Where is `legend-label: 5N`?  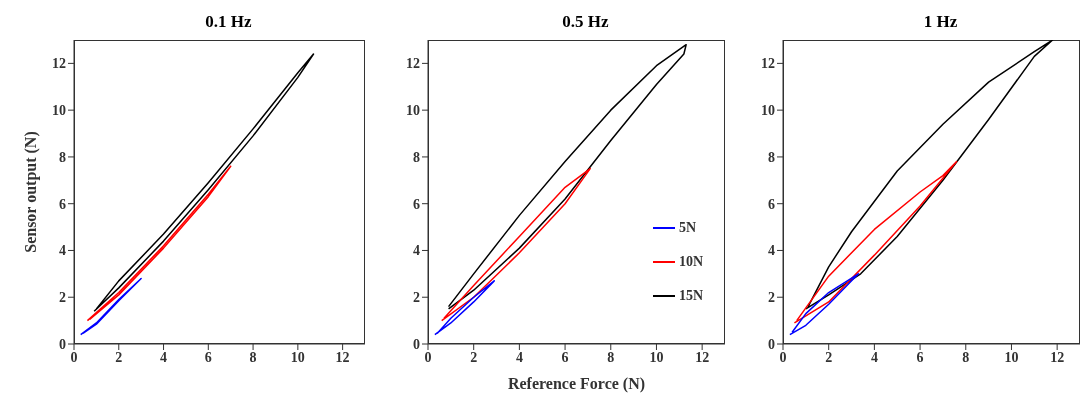
legend-label: 5N is located at coordinates (687, 228).